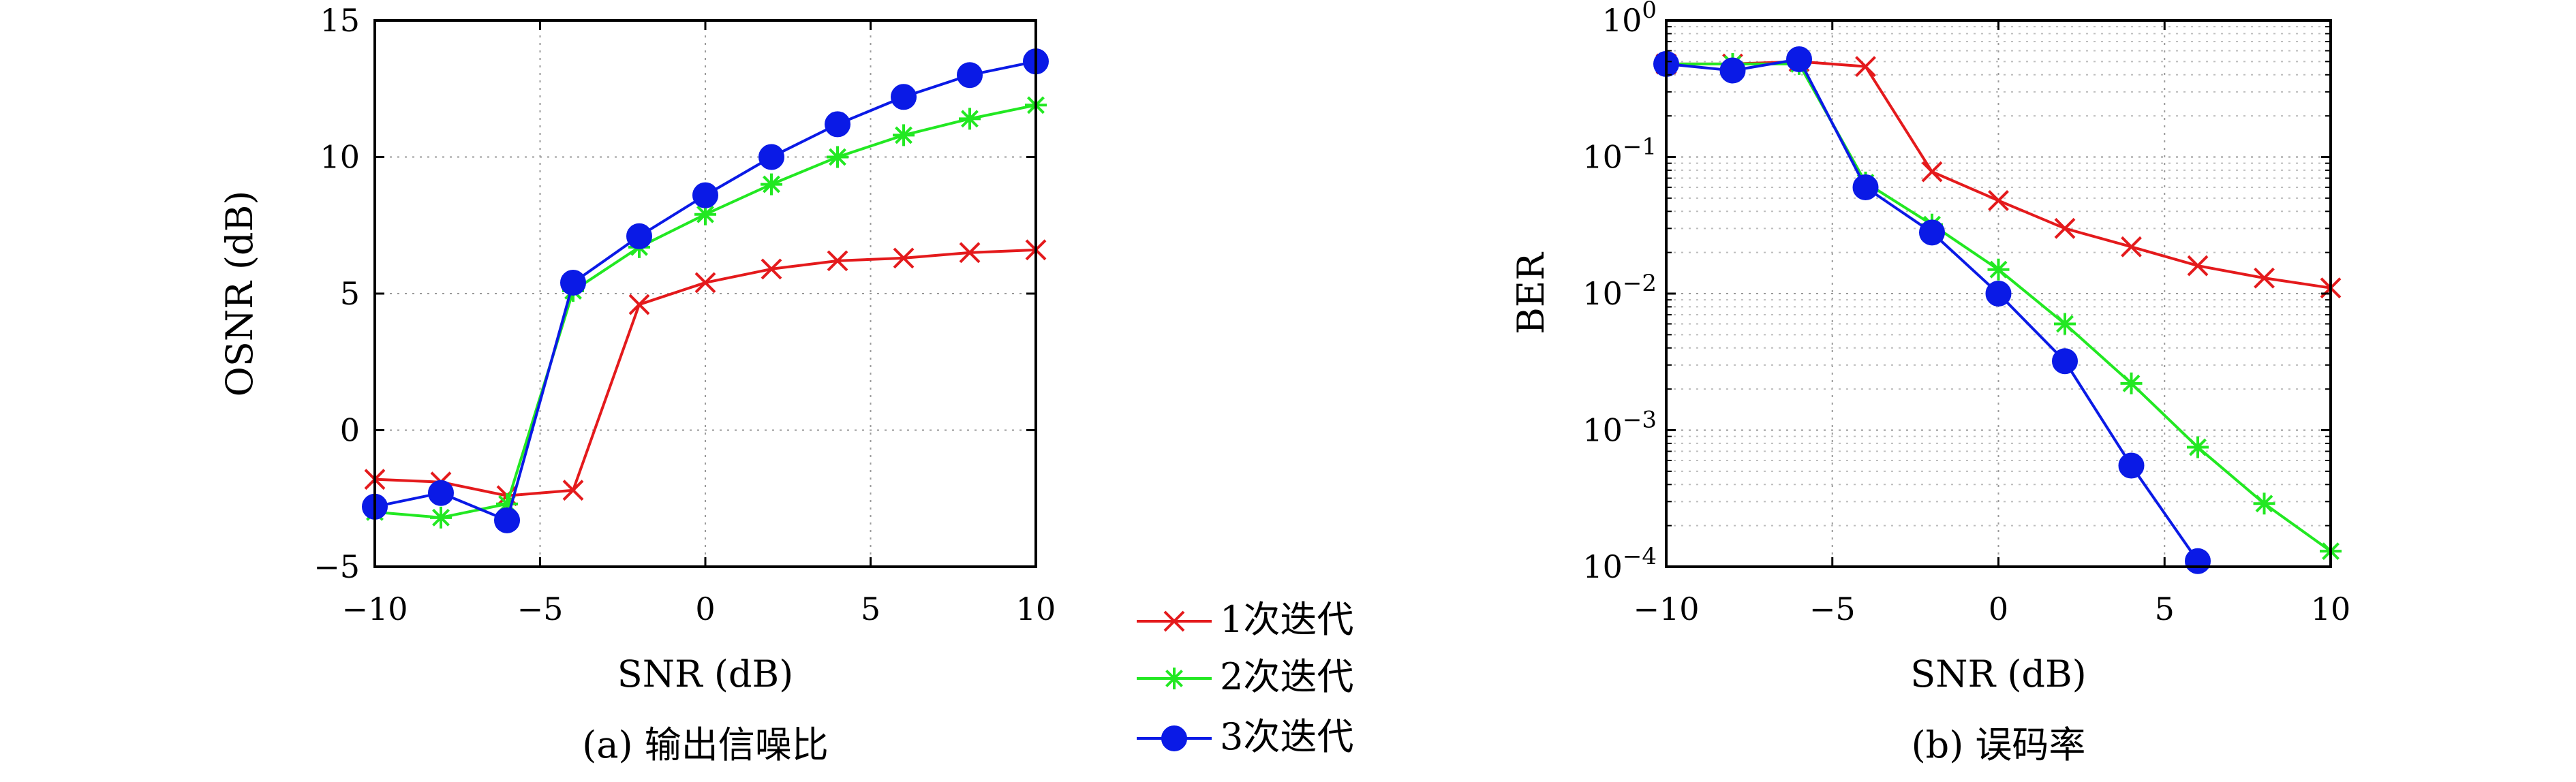 The image size is (2576, 782). Describe the element at coordinates (1619, 291) in the screenshot. I see `y-tick-label: 10⁻²` at that location.